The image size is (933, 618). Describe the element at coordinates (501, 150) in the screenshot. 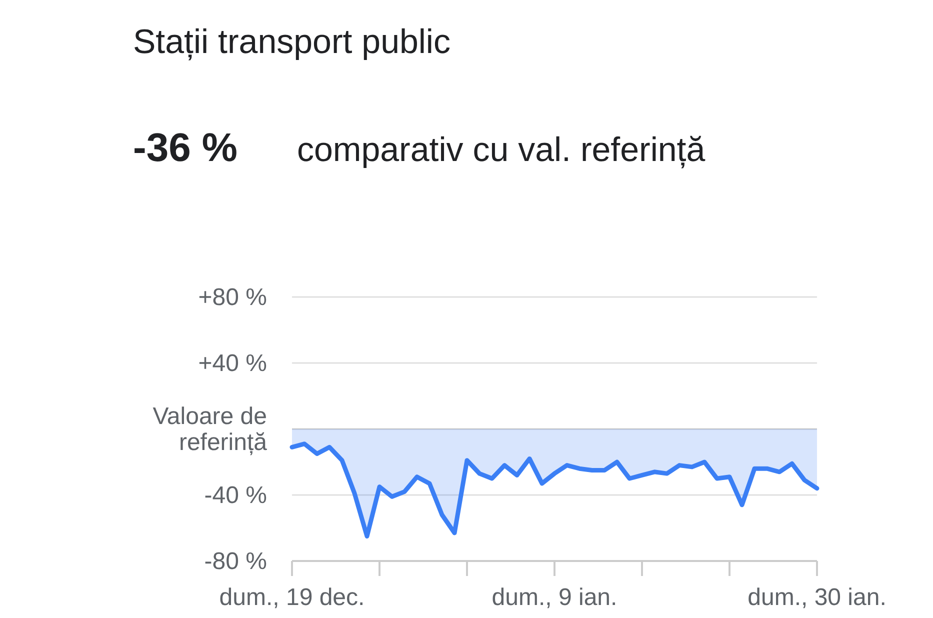

I see `chart-subtitle: comparativ cu val. referință` at that location.